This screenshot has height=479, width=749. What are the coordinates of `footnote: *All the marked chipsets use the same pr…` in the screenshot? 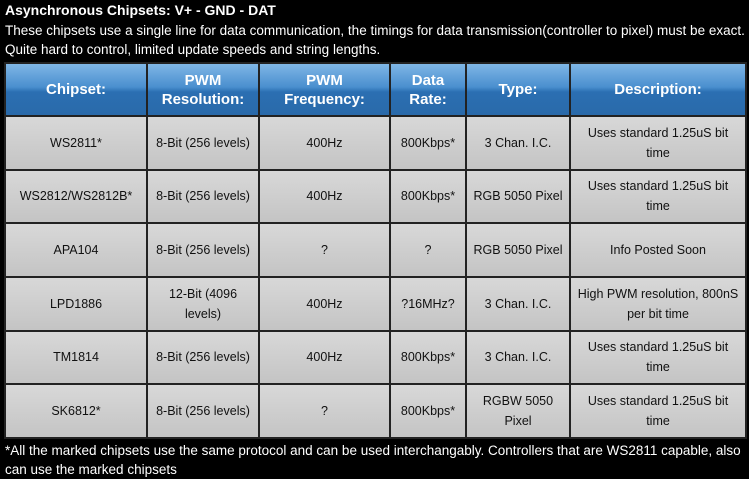 It's located at (373, 460).